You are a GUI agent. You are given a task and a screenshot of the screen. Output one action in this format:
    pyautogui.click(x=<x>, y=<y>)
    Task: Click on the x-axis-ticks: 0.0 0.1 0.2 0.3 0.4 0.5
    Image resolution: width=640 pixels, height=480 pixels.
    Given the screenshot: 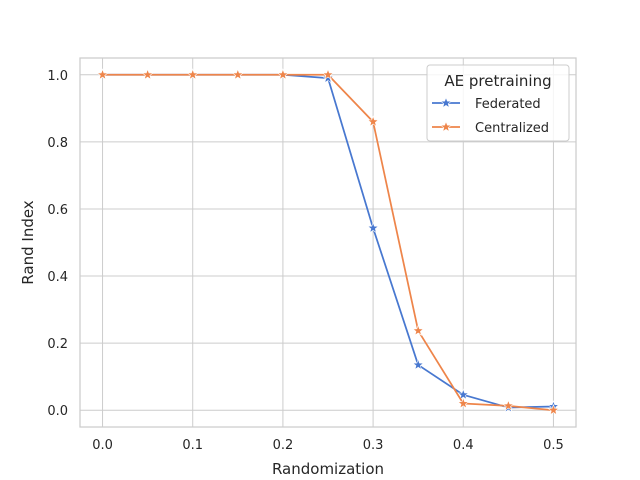 What is the action you would take?
    pyautogui.click(x=328, y=445)
    